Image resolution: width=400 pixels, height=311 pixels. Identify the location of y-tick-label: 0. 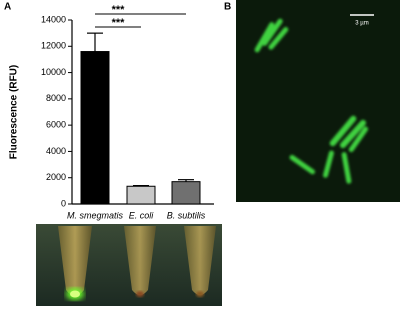
(63, 203).